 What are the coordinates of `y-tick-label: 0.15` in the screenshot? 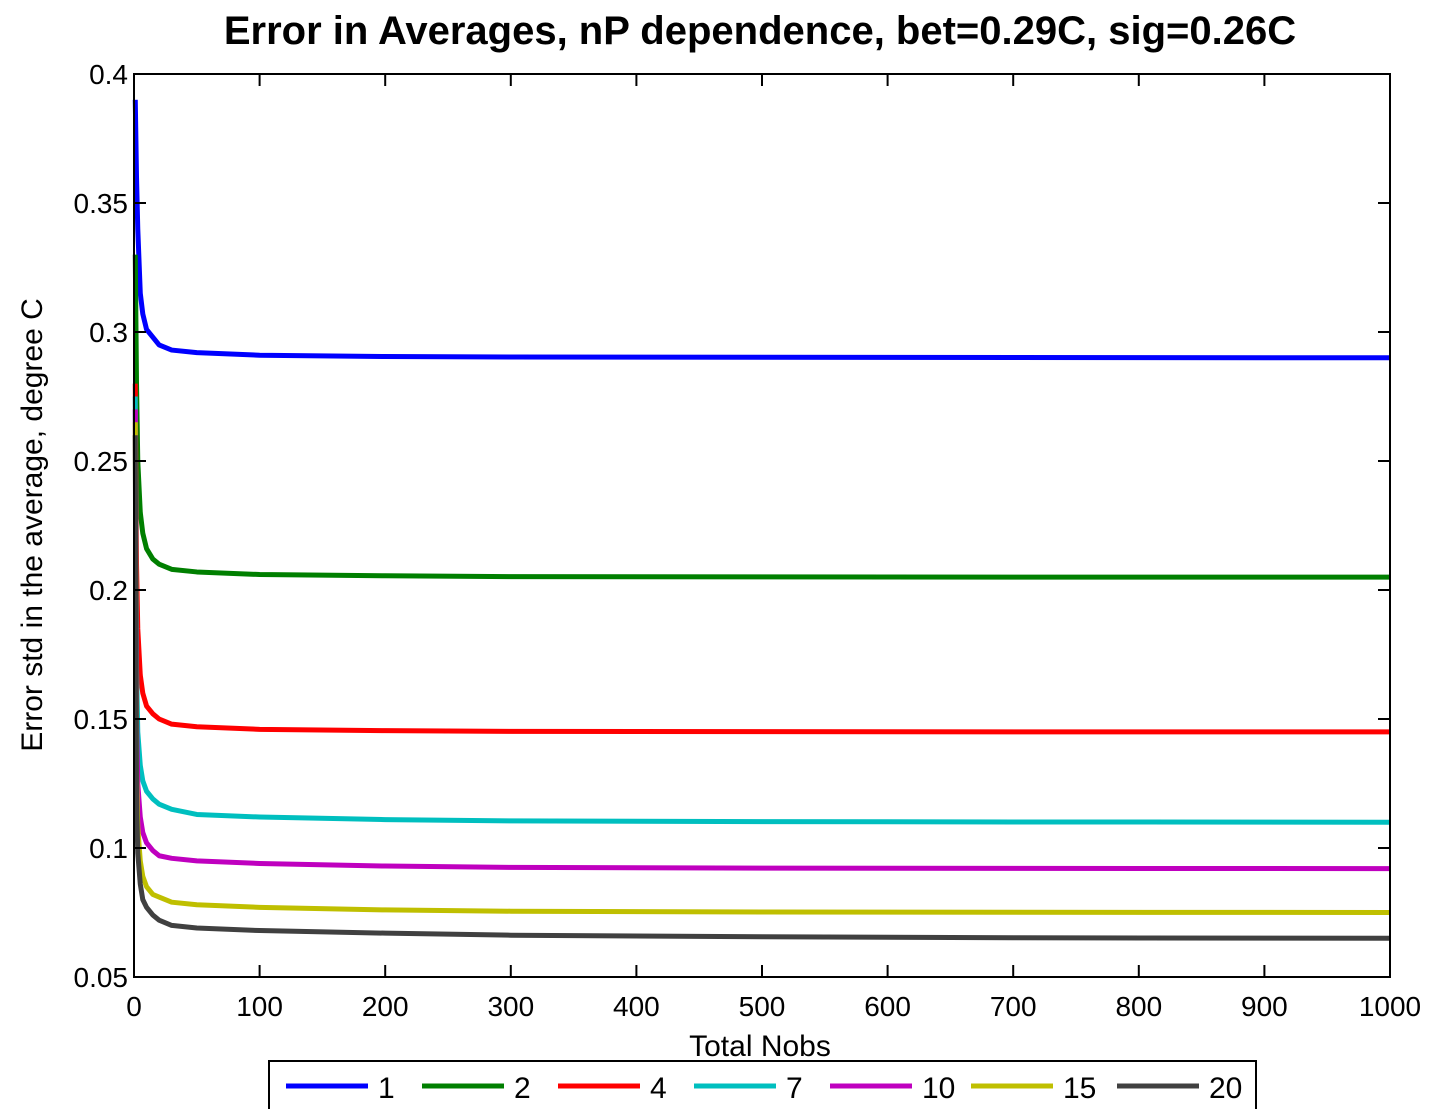 It's located at (101, 719).